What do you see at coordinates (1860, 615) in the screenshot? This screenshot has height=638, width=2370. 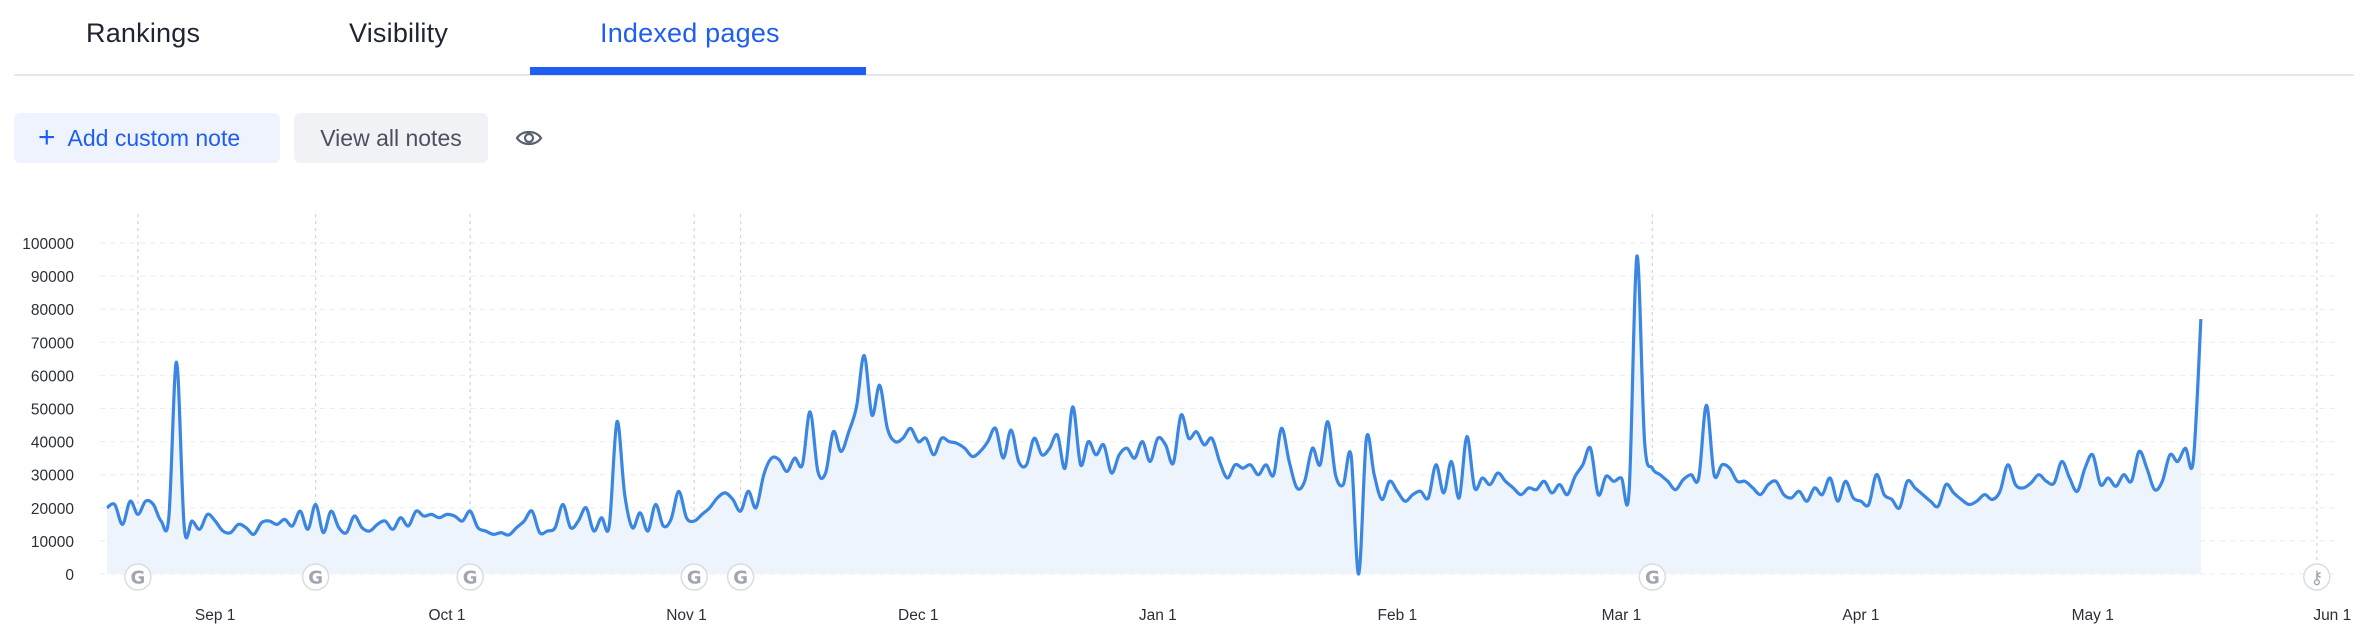 I see `x-tick-label: Apr 1` at bounding box center [1860, 615].